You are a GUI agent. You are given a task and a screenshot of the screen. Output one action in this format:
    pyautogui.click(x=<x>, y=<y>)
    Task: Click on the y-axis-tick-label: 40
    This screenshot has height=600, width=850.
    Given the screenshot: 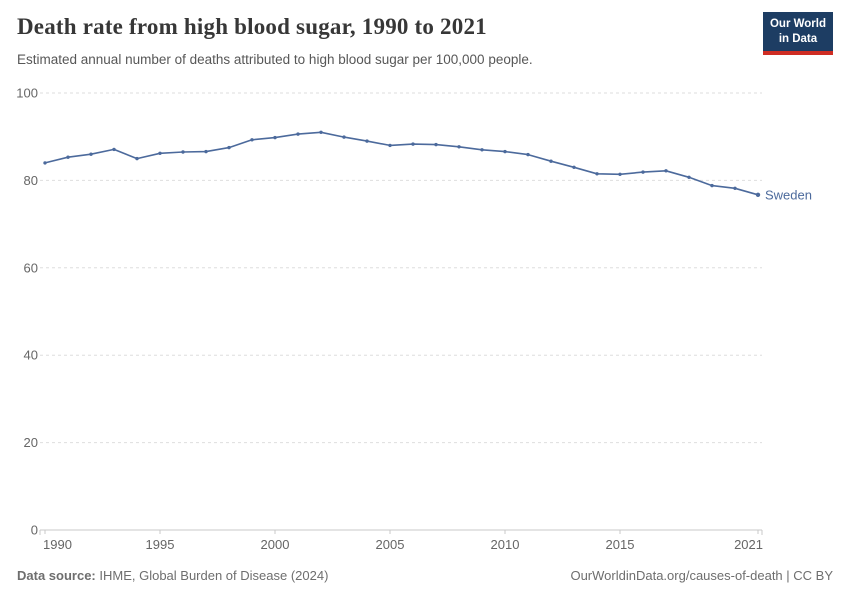 What is the action you would take?
    pyautogui.click(x=31, y=355)
    